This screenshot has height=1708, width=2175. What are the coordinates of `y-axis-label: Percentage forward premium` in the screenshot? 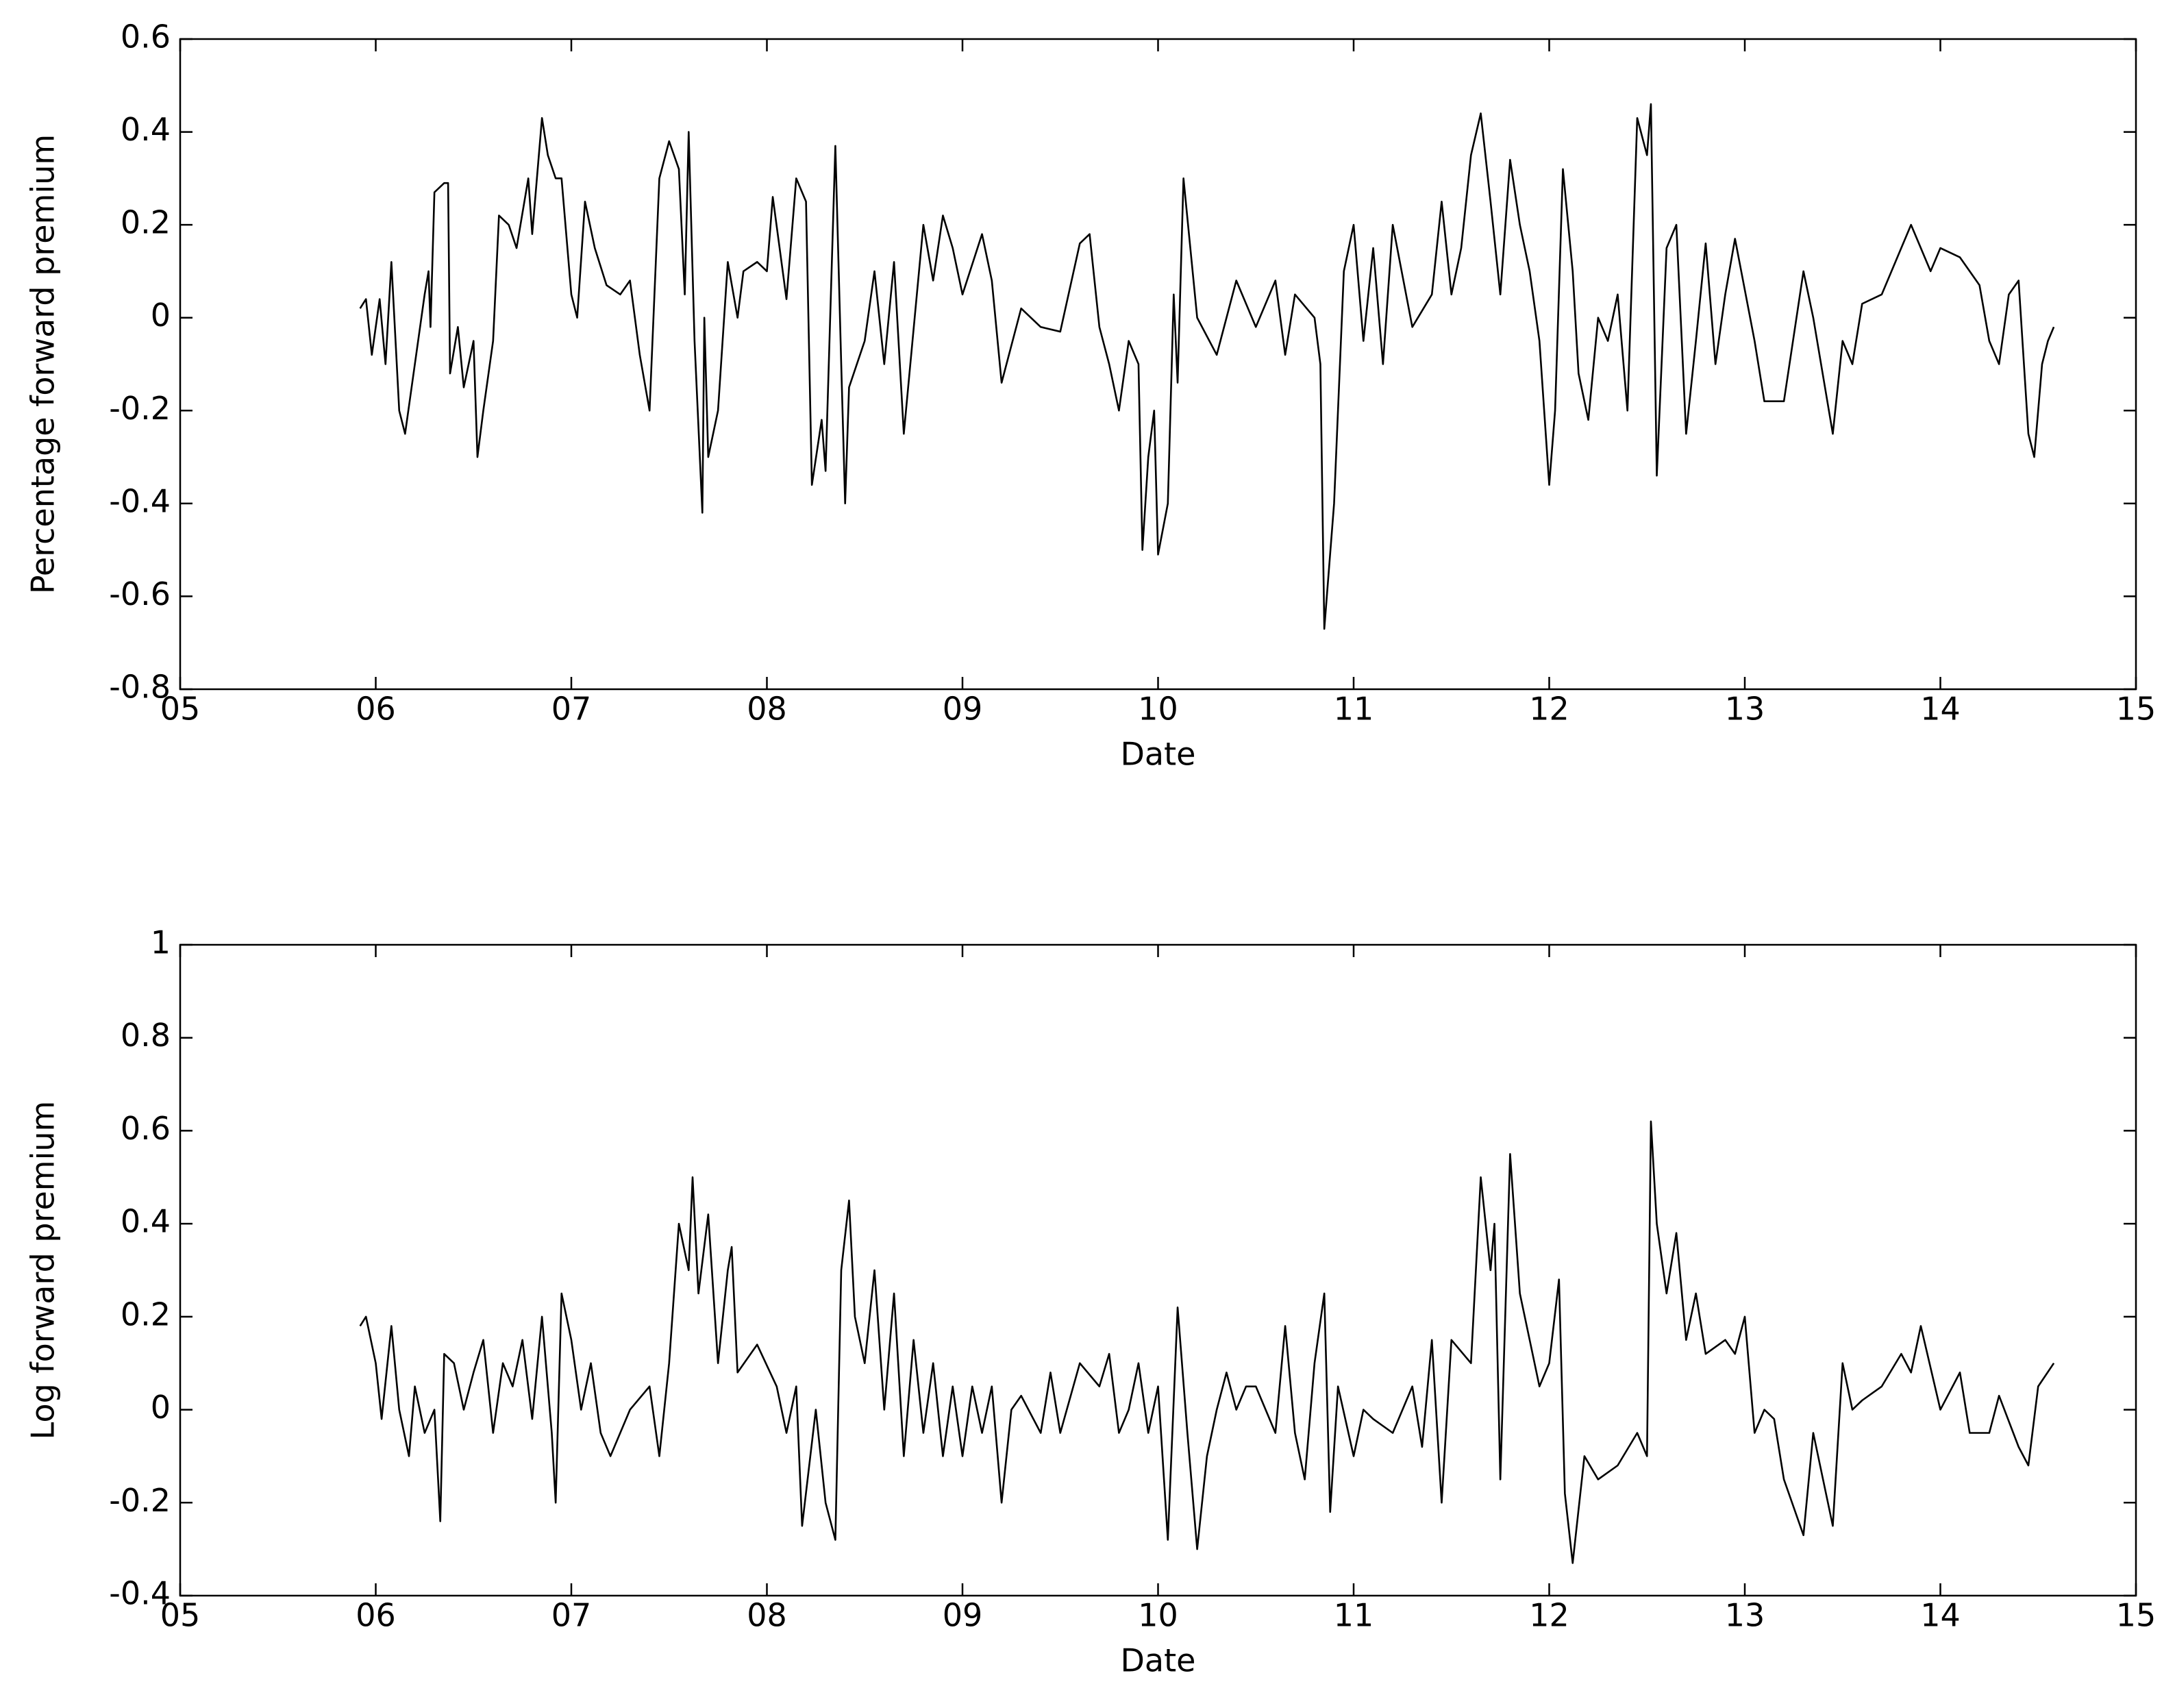 It's located at (44, 364).